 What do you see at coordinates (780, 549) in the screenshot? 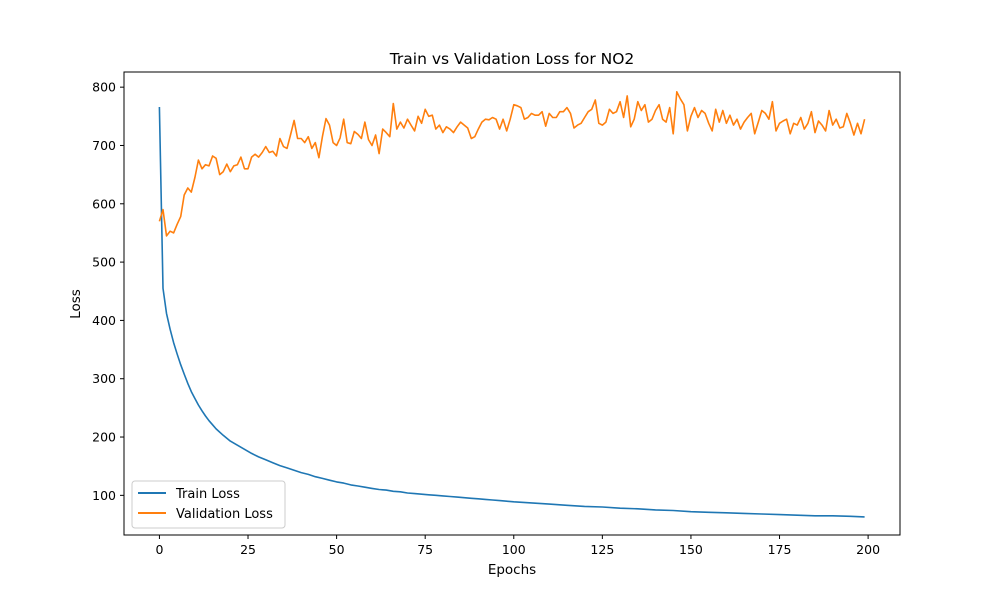
I see `x-tick-label: 175` at bounding box center [780, 549].